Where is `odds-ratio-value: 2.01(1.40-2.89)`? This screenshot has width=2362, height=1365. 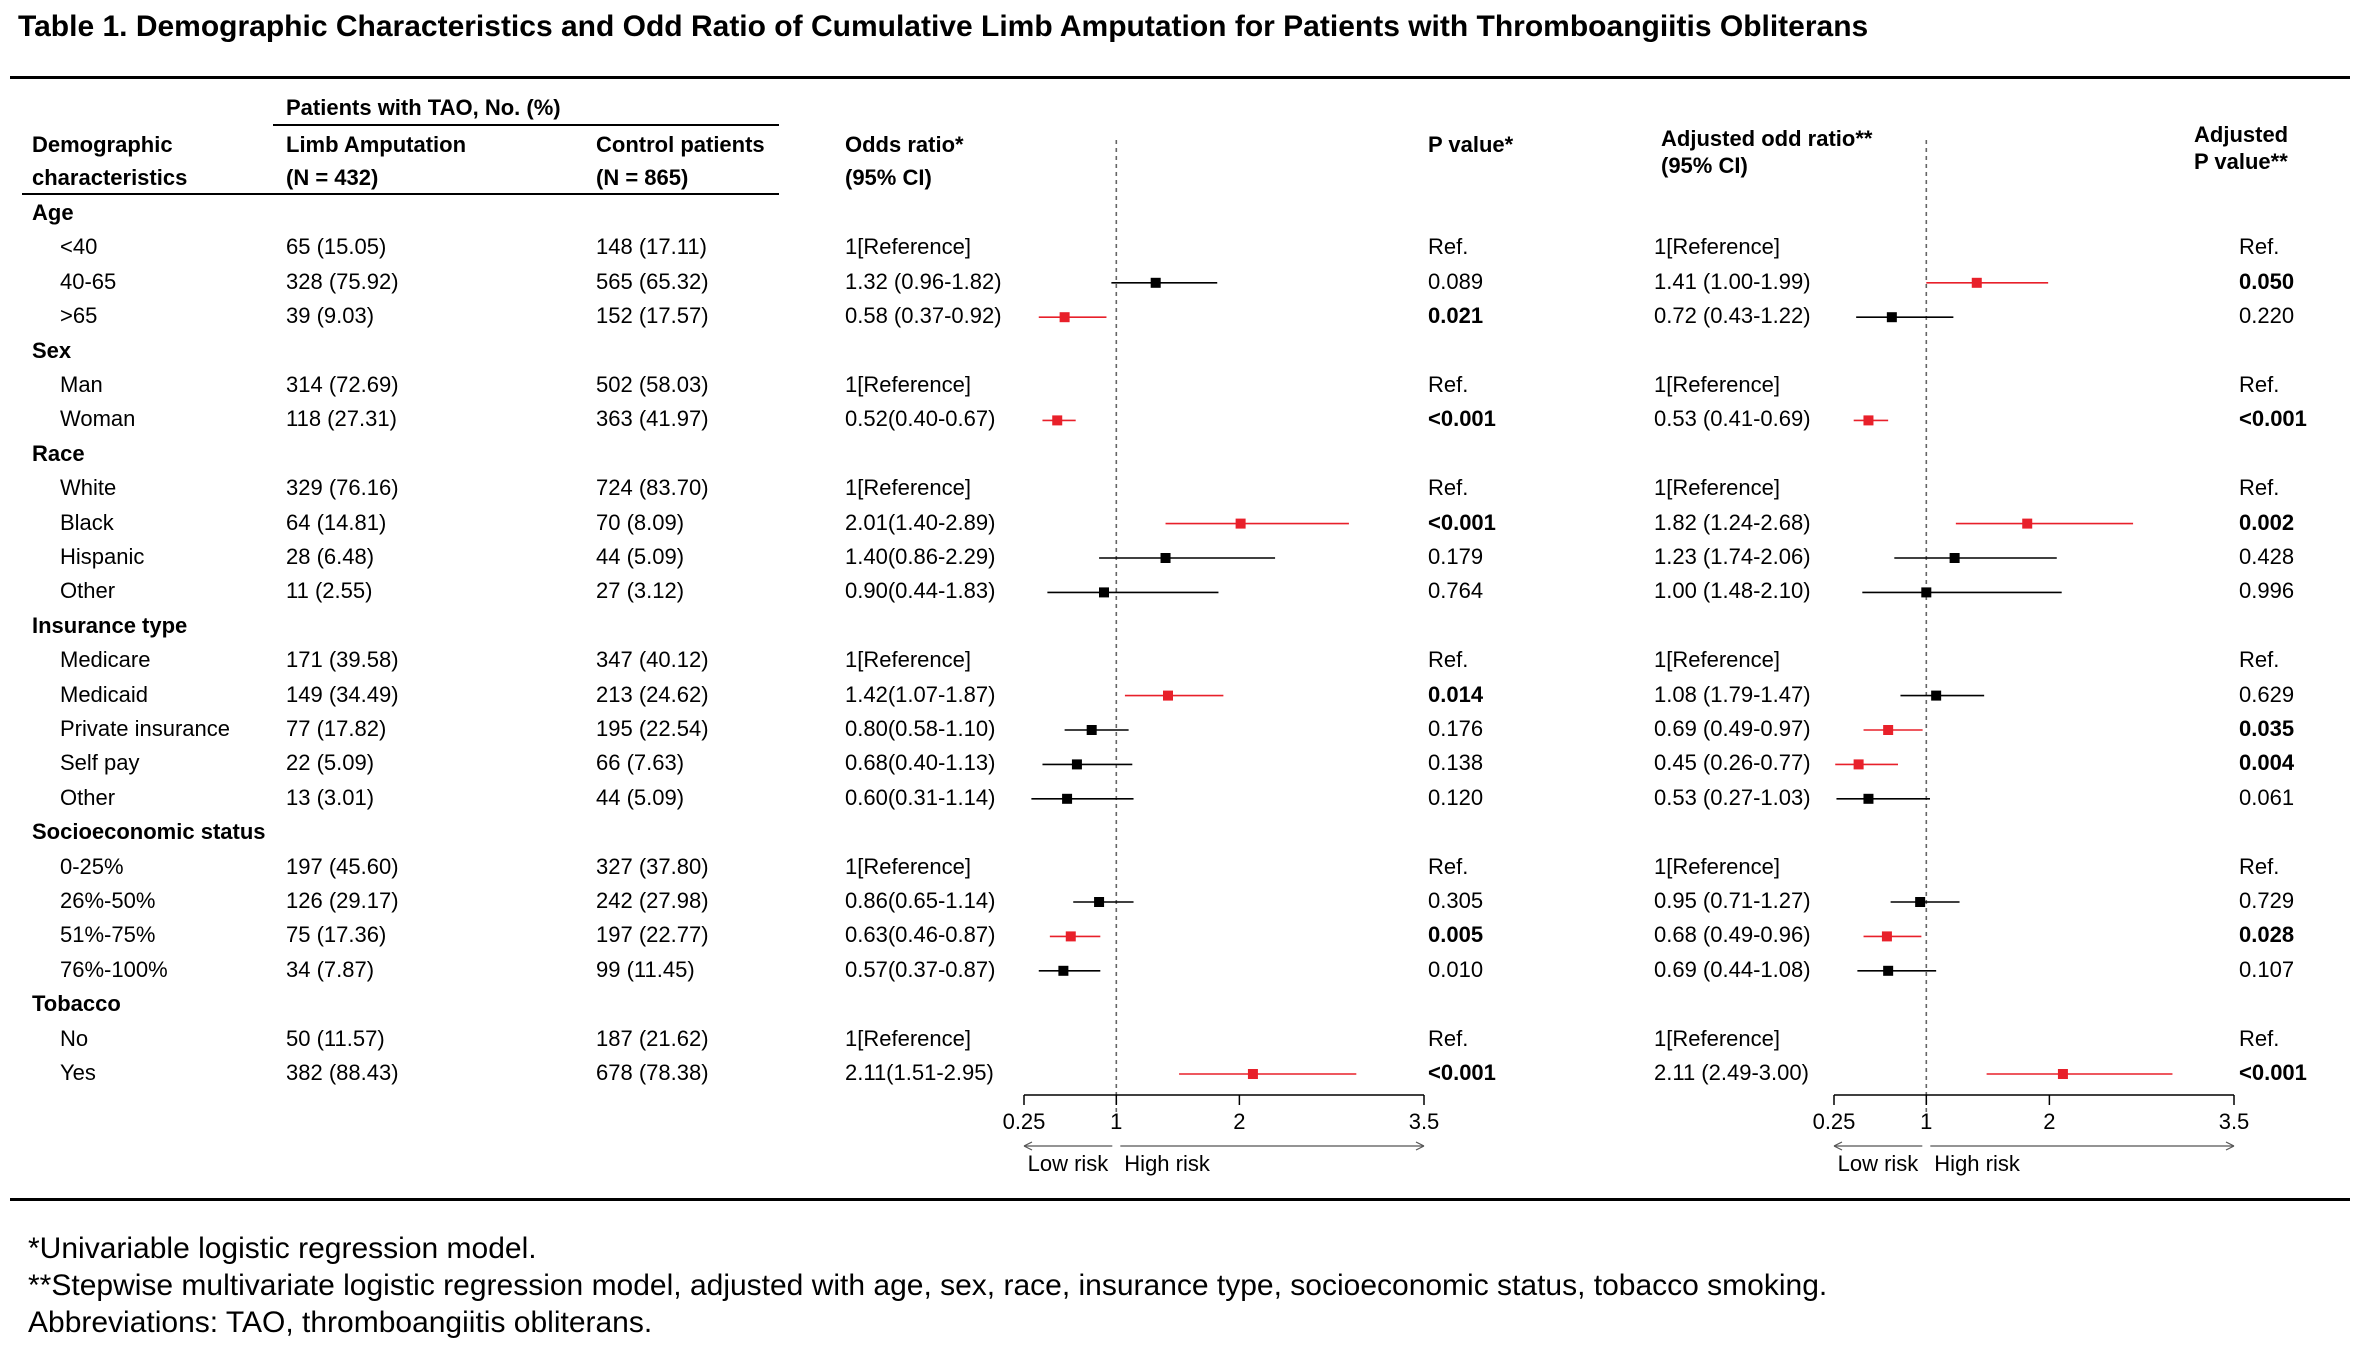
odds-ratio-value: 2.01(1.40-2.89) is located at coordinates (920, 522).